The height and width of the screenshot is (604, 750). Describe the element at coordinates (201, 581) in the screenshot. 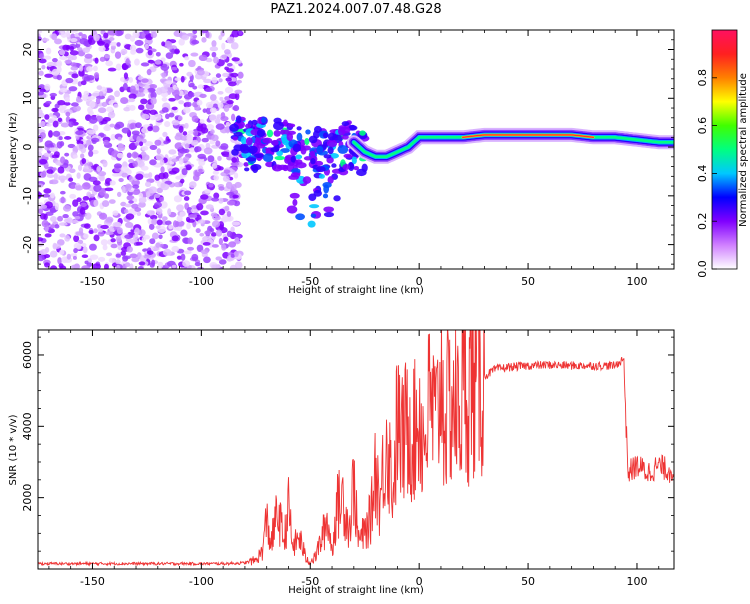

I see `snr-x-tick-label: -100` at that location.